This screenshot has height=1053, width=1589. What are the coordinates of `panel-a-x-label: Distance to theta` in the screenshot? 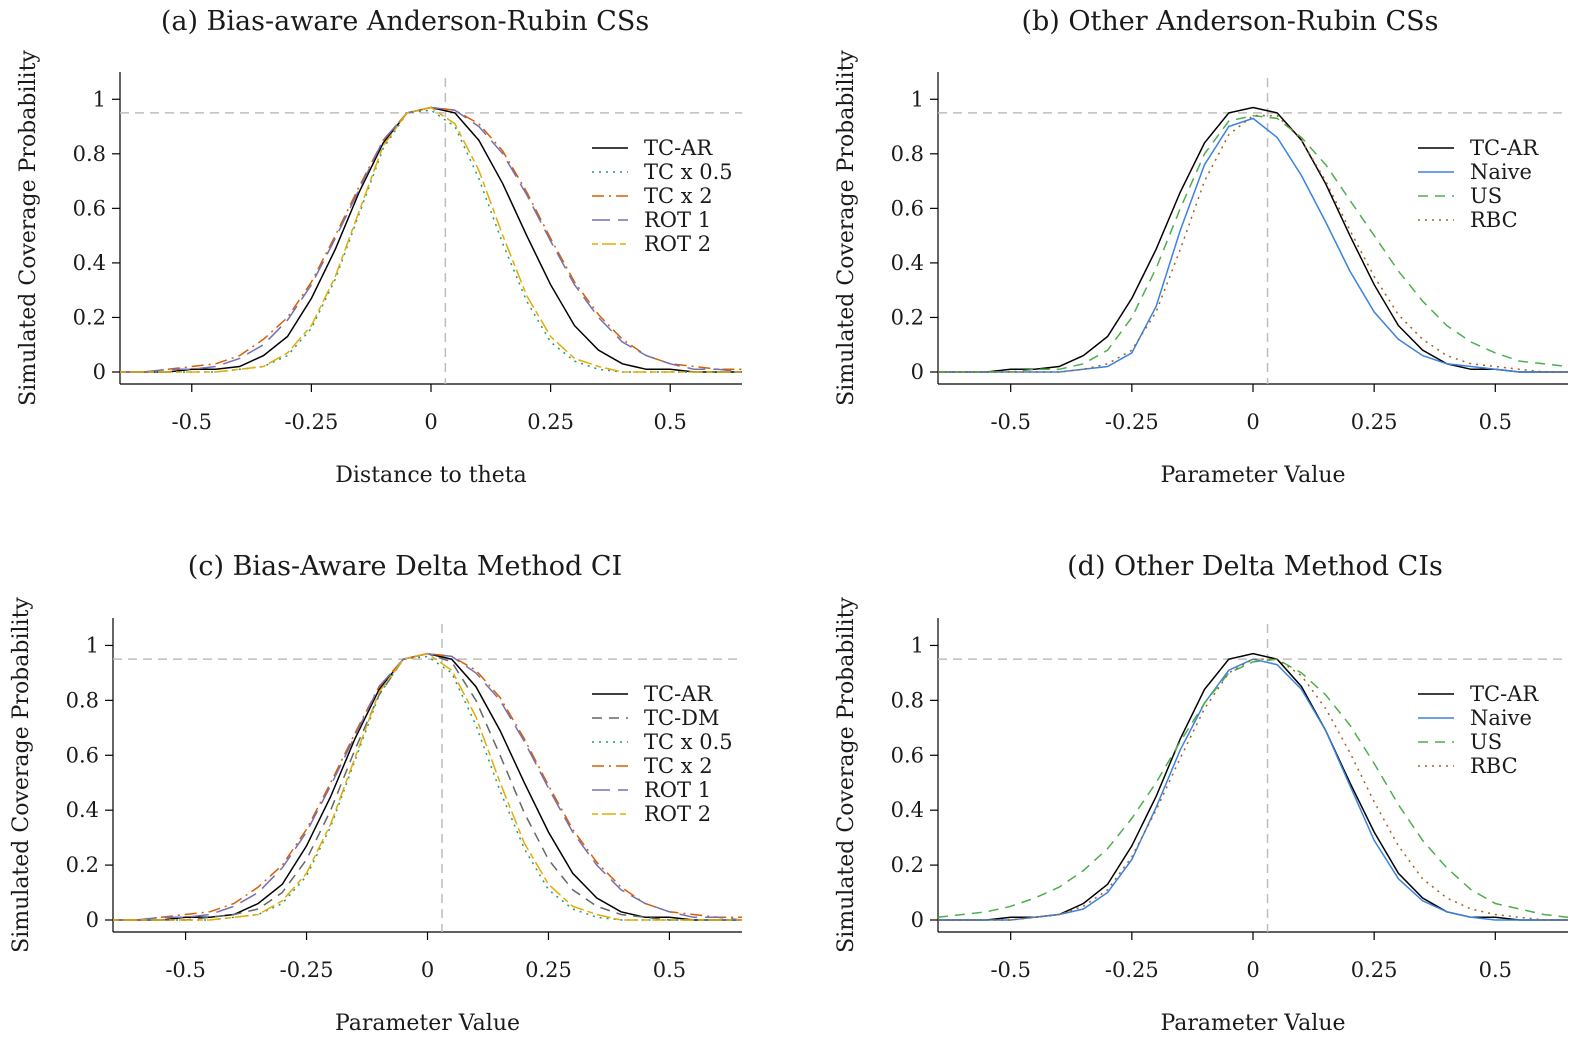 It's located at (431, 475).